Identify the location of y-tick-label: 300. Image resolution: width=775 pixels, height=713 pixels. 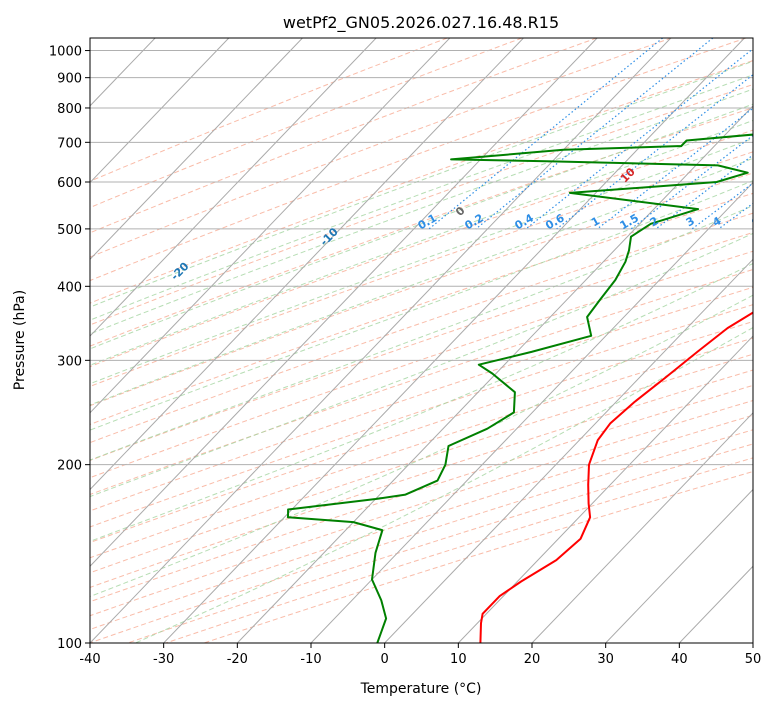
(69, 361).